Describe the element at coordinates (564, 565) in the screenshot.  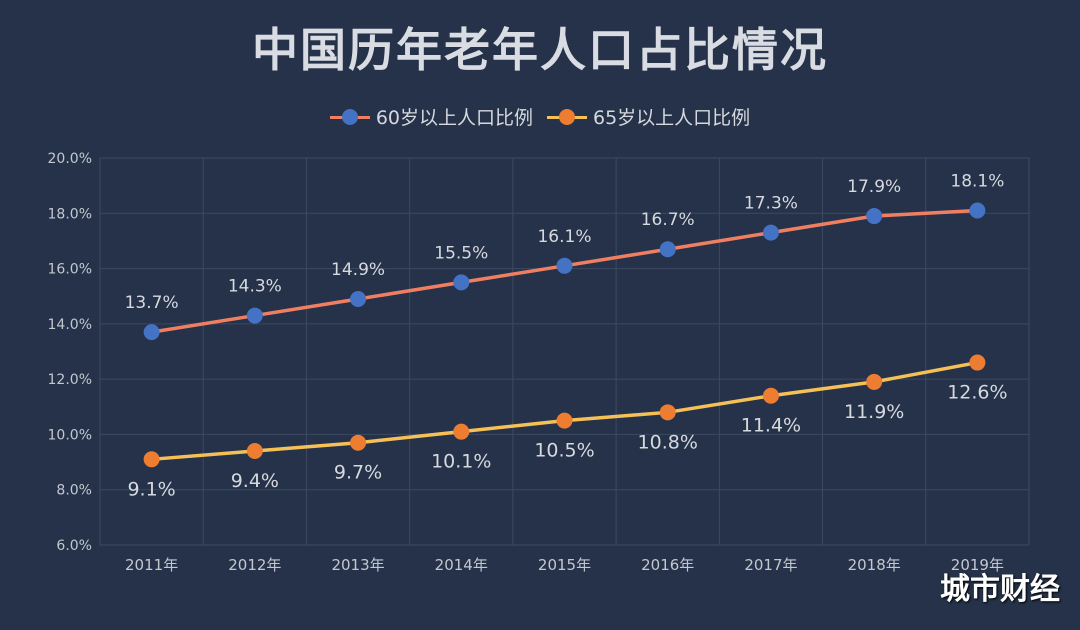
I see `x-tick-label: 2015年` at that location.